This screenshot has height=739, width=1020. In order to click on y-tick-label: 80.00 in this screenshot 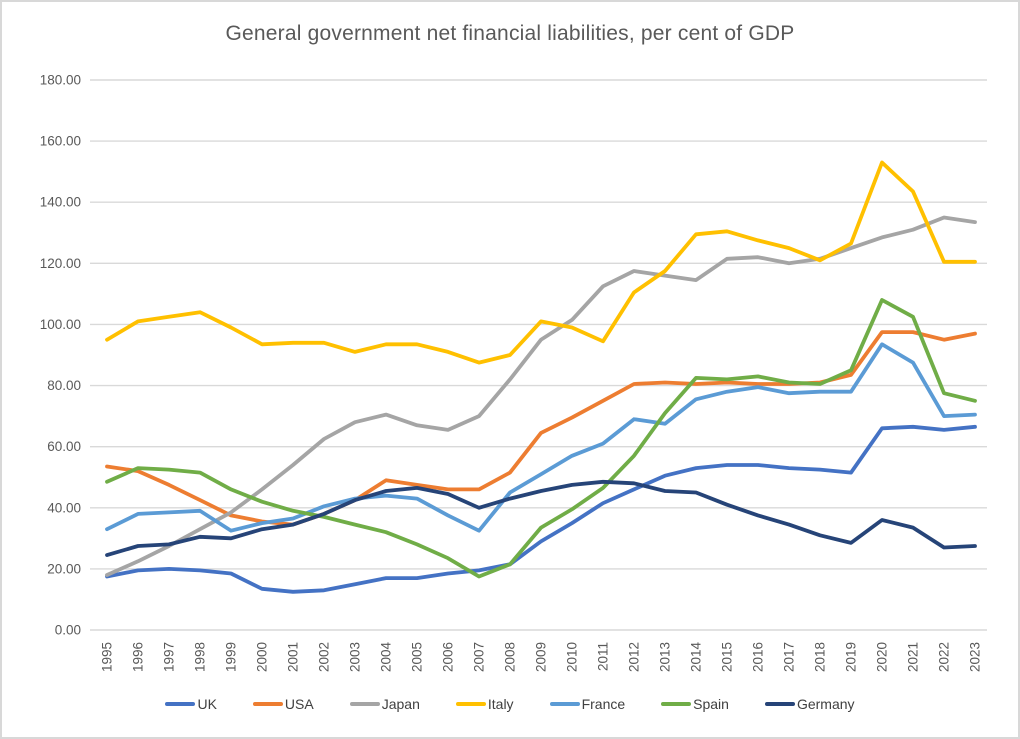, I will do `click(64, 385)`.